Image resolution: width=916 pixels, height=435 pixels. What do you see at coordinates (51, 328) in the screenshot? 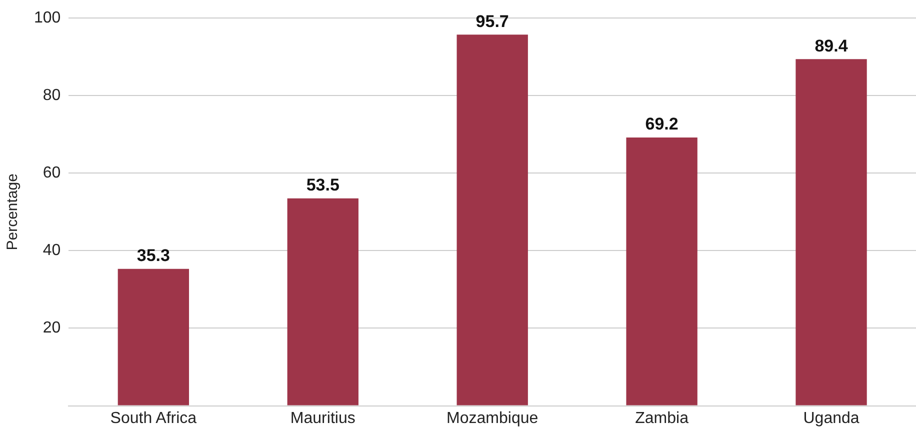
I see `y-tick-label: 20` at bounding box center [51, 328].